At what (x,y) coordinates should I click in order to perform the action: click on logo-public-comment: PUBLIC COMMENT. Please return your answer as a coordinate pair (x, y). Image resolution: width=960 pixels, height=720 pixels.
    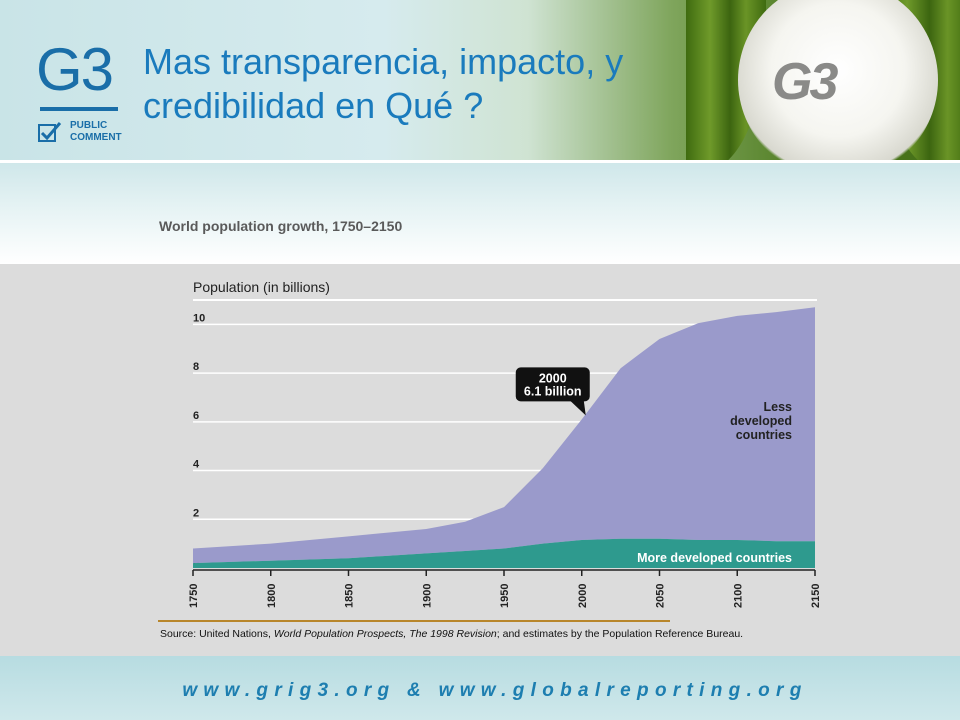
    Looking at the image, I should click on (96, 132).